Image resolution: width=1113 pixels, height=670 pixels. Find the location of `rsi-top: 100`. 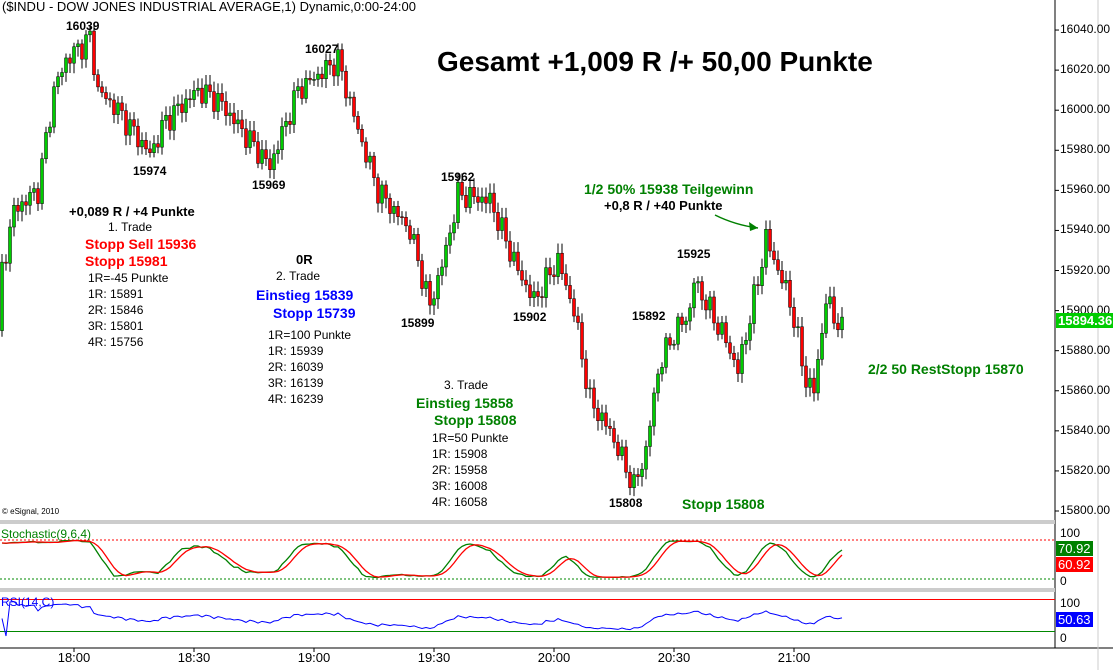

rsi-top: 100 is located at coordinates (1070, 603).